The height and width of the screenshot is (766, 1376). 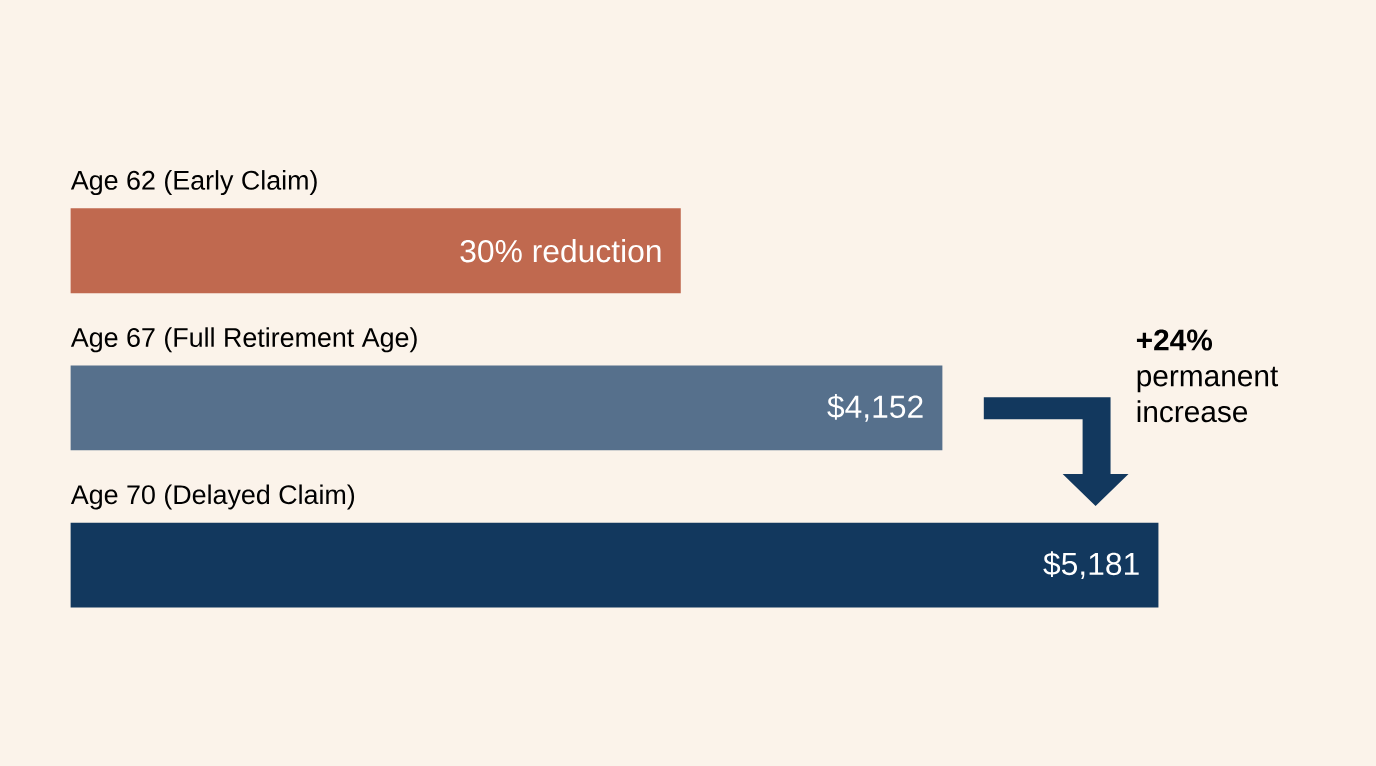 What do you see at coordinates (875, 407) in the screenshot?
I see `data-label: $4,152` at bounding box center [875, 407].